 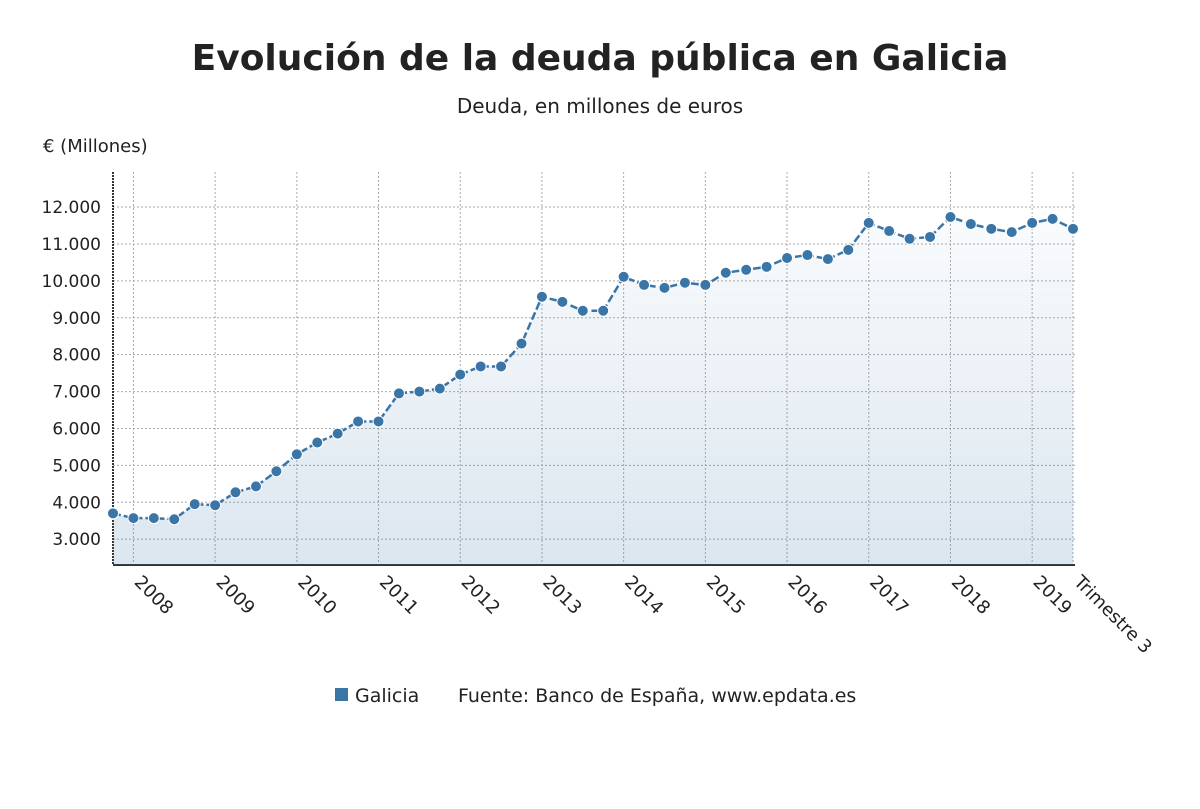 I want to click on y-axis-label: € (Millones), so click(x=95, y=146).